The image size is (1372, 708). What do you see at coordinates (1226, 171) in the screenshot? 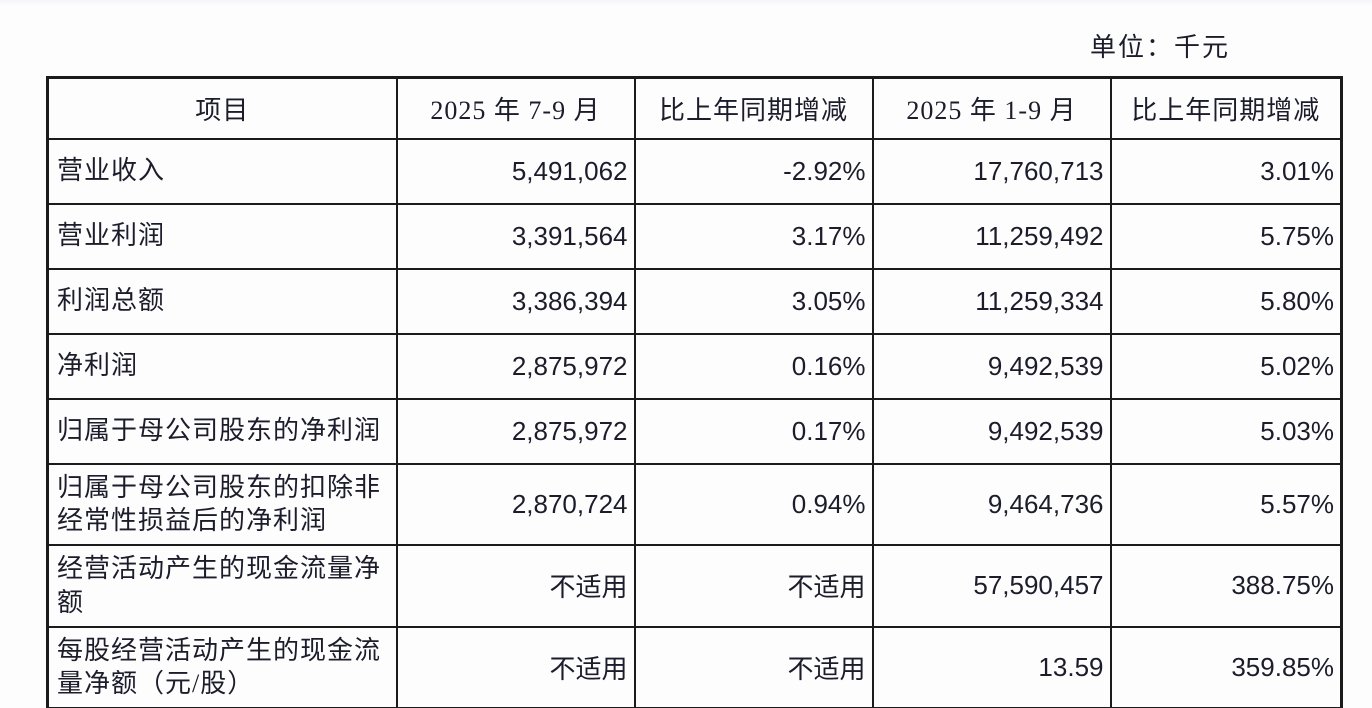
I see `cell-value: 3.01%` at bounding box center [1226, 171].